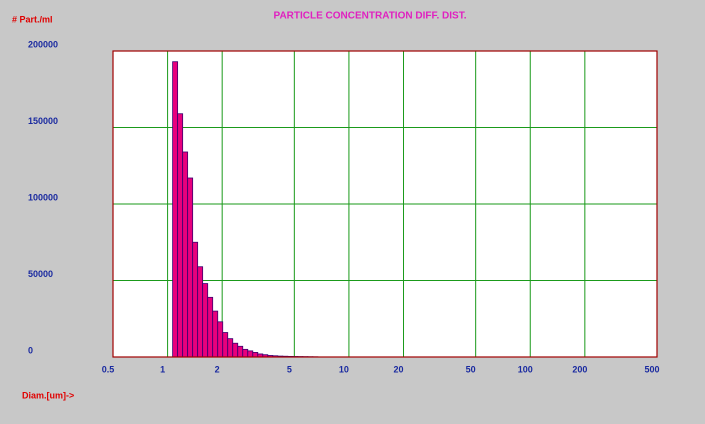  What do you see at coordinates (471, 369) in the screenshot?
I see `x-tick-label: 50` at bounding box center [471, 369].